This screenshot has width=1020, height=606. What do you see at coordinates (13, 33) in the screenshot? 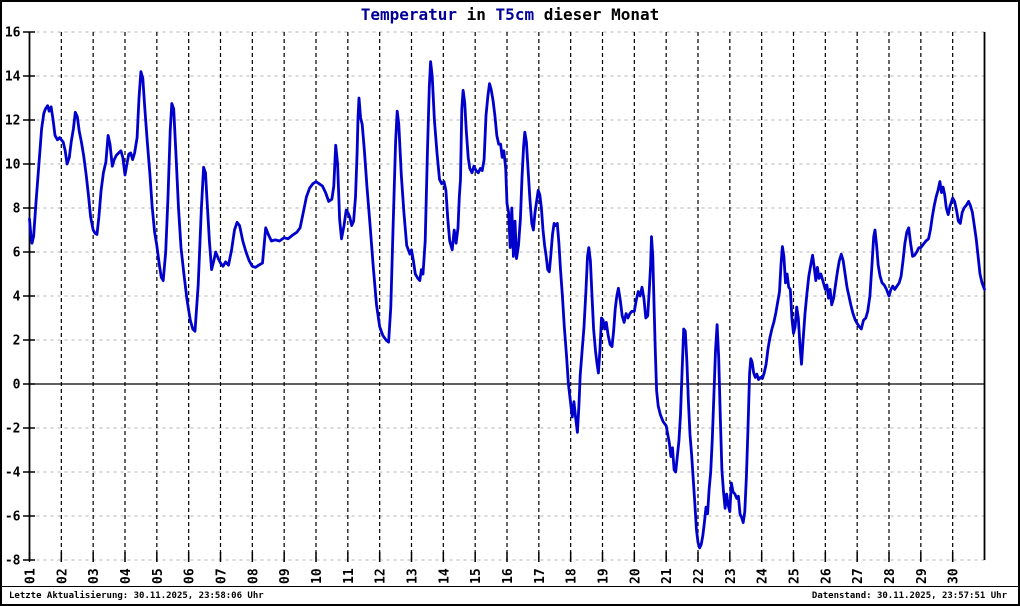
I see `y-tick-label: 16` at bounding box center [13, 33].